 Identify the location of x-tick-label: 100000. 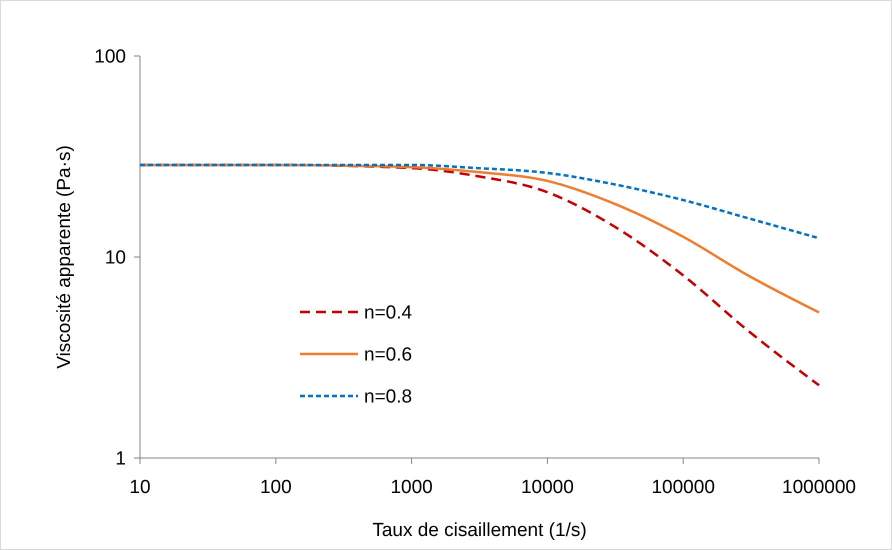
(683, 487).